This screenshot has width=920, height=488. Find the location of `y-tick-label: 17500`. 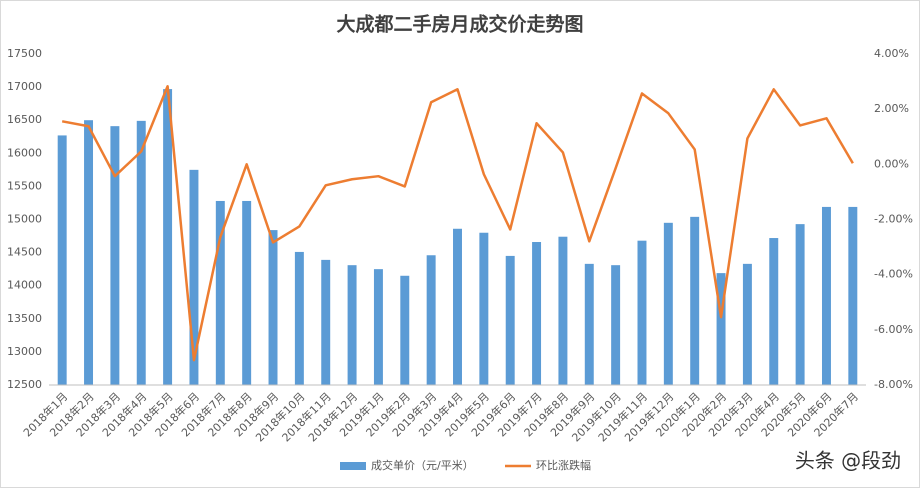

y-tick-label: 17500 is located at coordinates (24, 53).